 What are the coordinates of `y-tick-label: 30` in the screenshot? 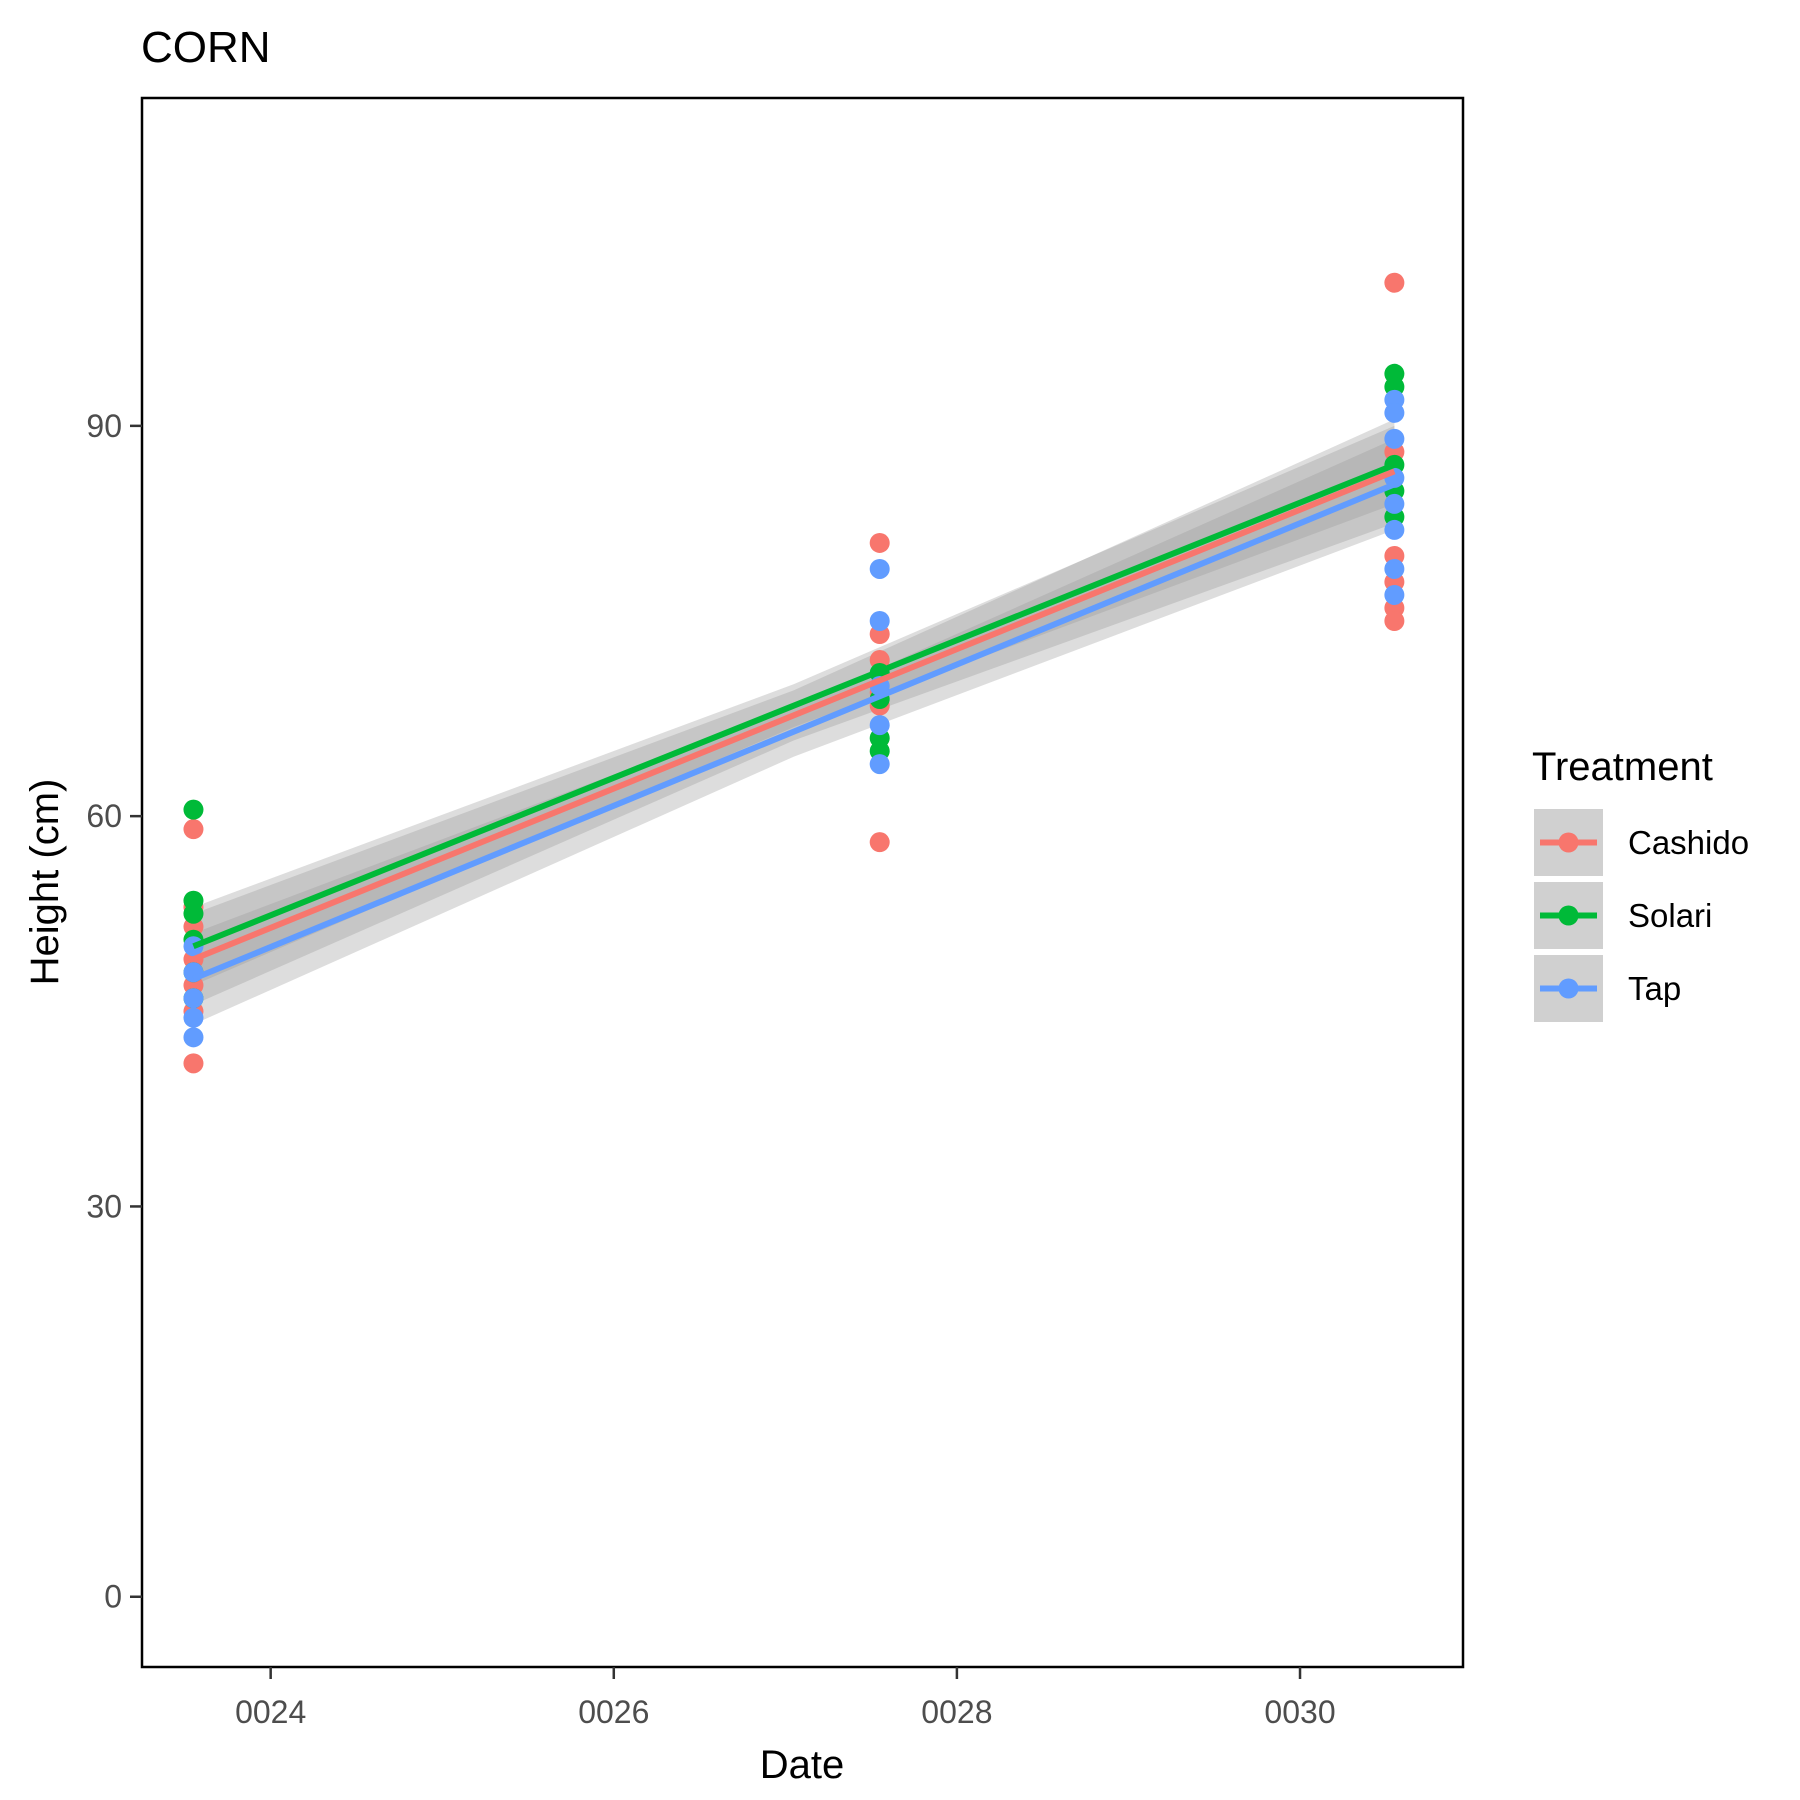 It's located at (104, 1206).